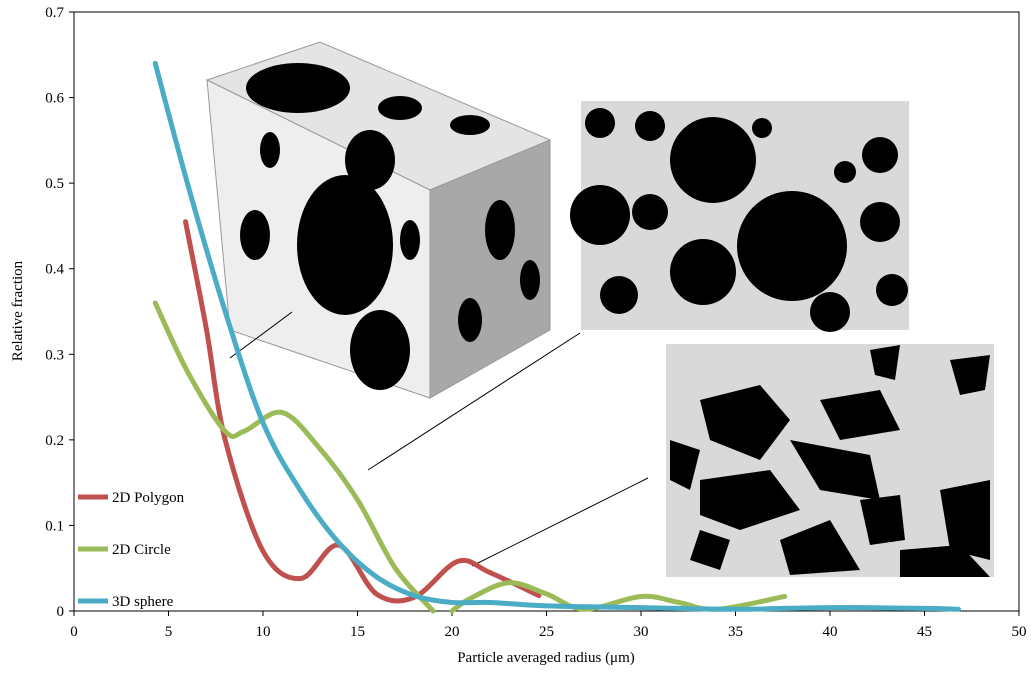 The width and height of the screenshot is (1033, 680). Describe the element at coordinates (54, 270) in the screenshot. I see `y-tick-label: 0.4` at that location.